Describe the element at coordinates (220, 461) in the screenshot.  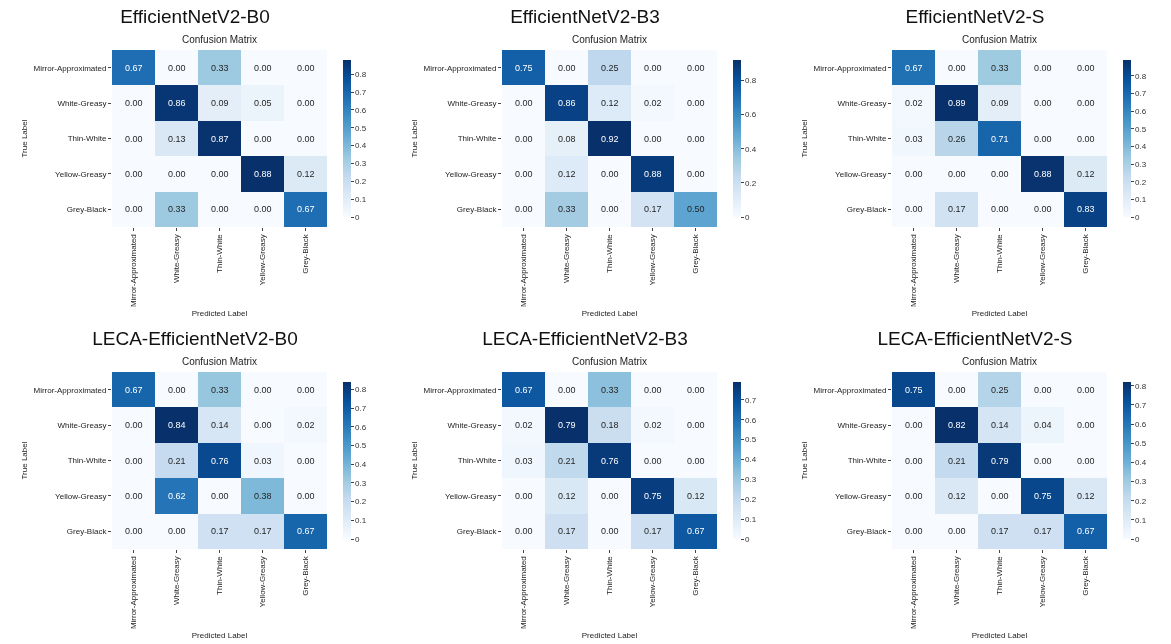
I see `data-label: 0.76` at that location.